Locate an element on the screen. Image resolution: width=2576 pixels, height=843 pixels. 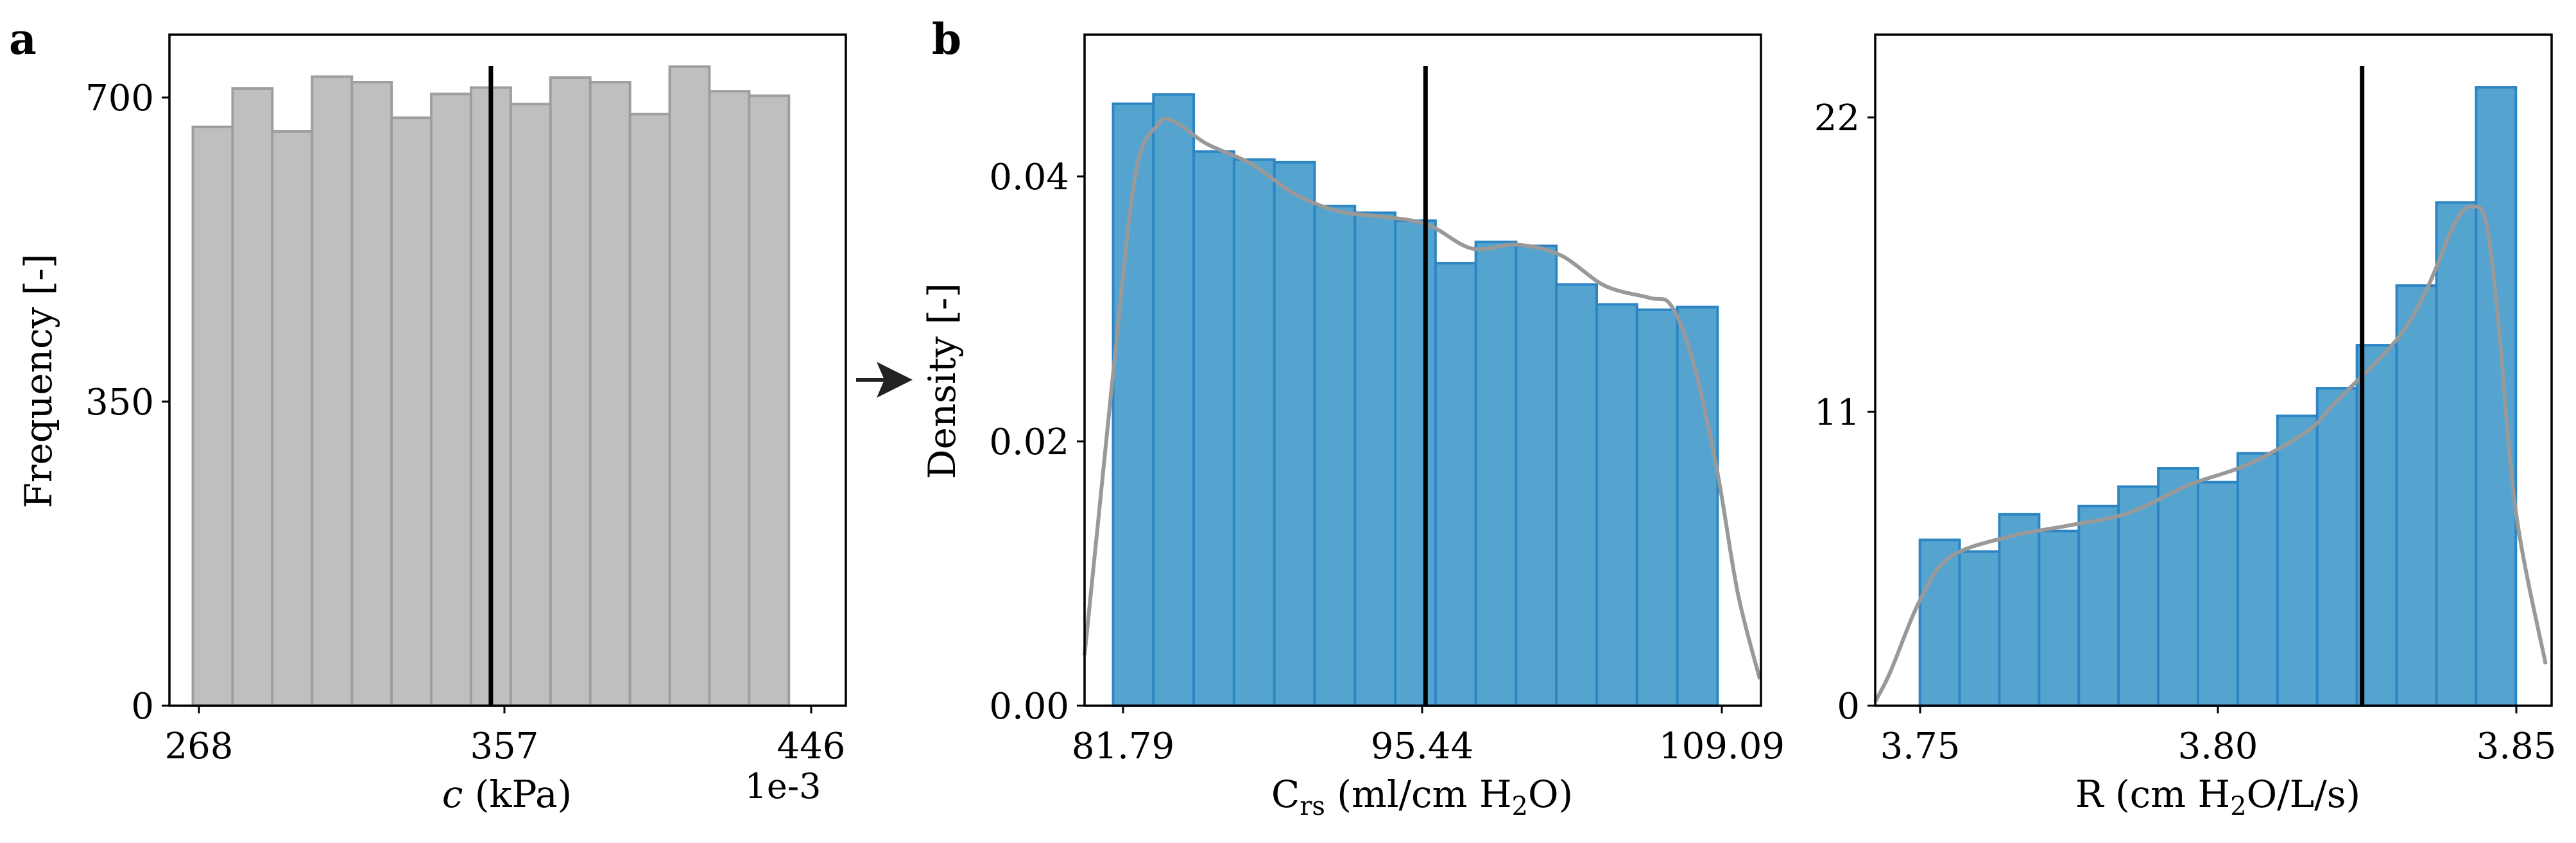
chart-c-xtick-label: 3.75 is located at coordinates (1920, 747).